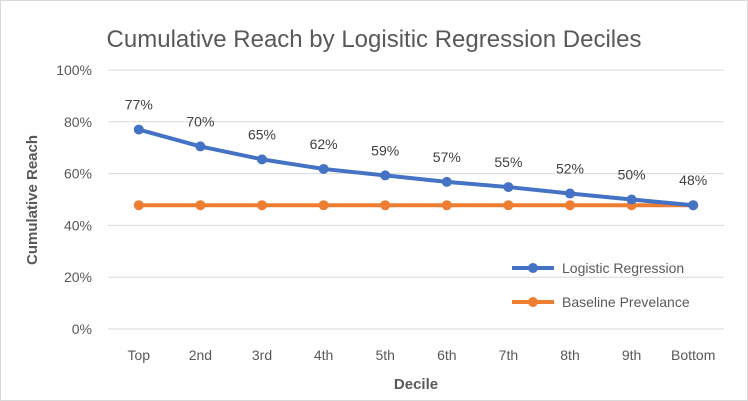 Image resolution: width=748 pixels, height=401 pixels. What do you see at coordinates (693, 355) in the screenshot?
I see `x-tick-label: Bottom` at bounding box center [693, 355].